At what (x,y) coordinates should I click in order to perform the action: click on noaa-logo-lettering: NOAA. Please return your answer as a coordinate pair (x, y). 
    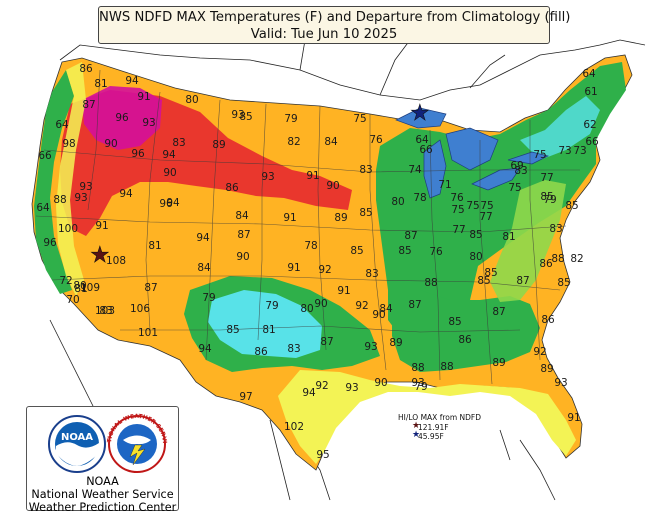
    Looking at the image, I should click on (77, 437).